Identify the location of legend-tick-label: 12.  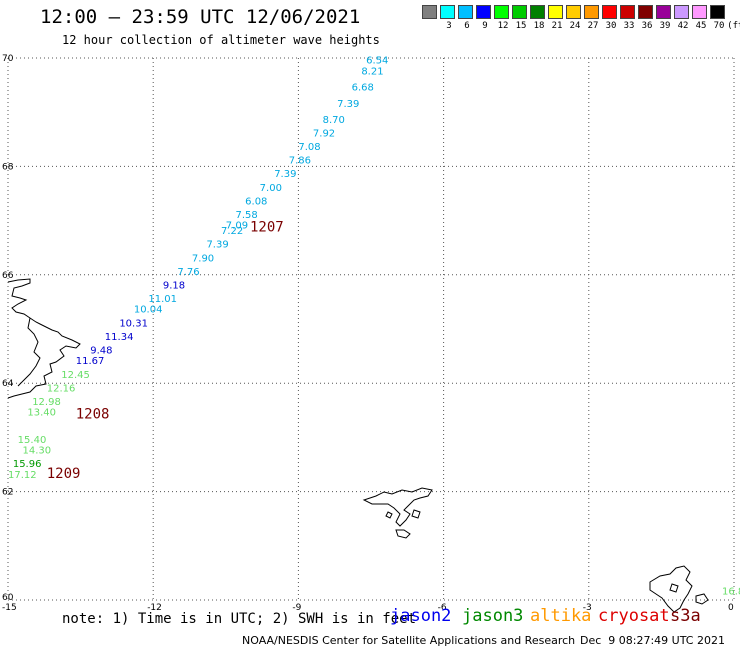
(503, 26).